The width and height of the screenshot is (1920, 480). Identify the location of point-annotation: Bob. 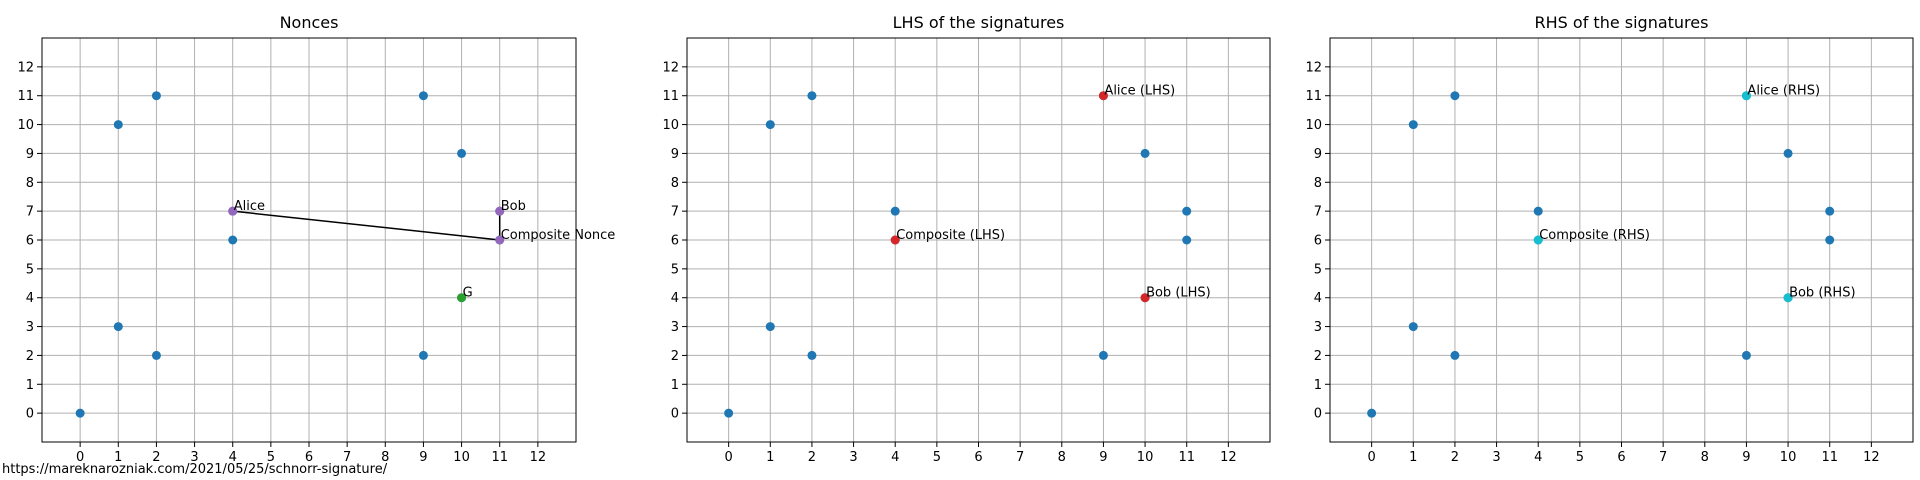
(513, 206).